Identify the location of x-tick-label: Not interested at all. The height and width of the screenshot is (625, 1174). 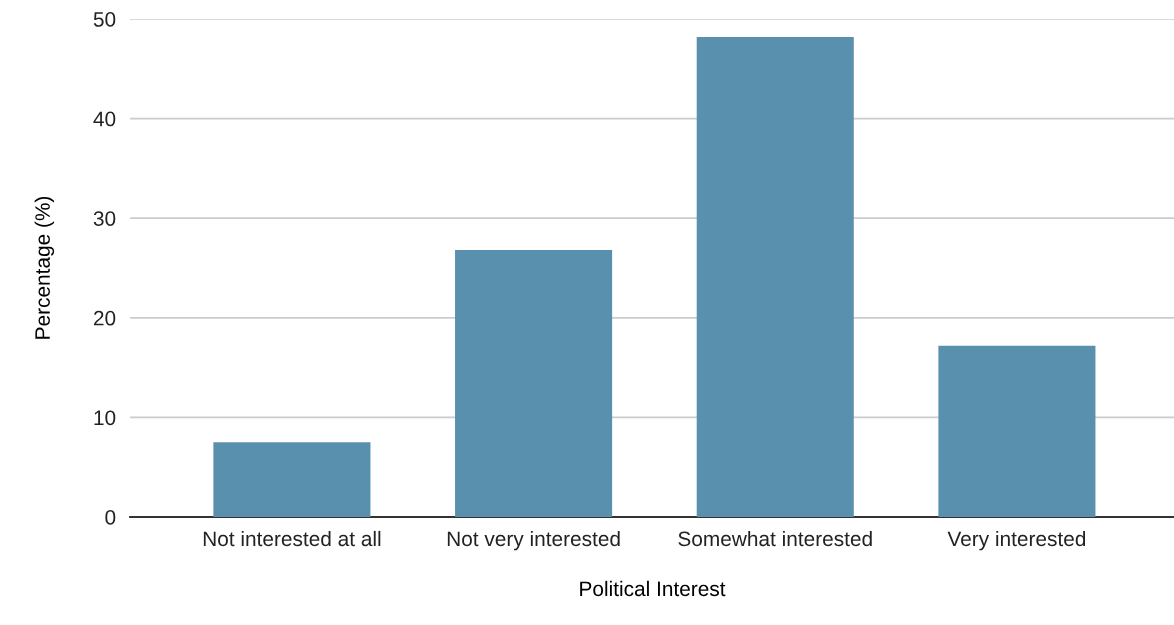
(292, 538).